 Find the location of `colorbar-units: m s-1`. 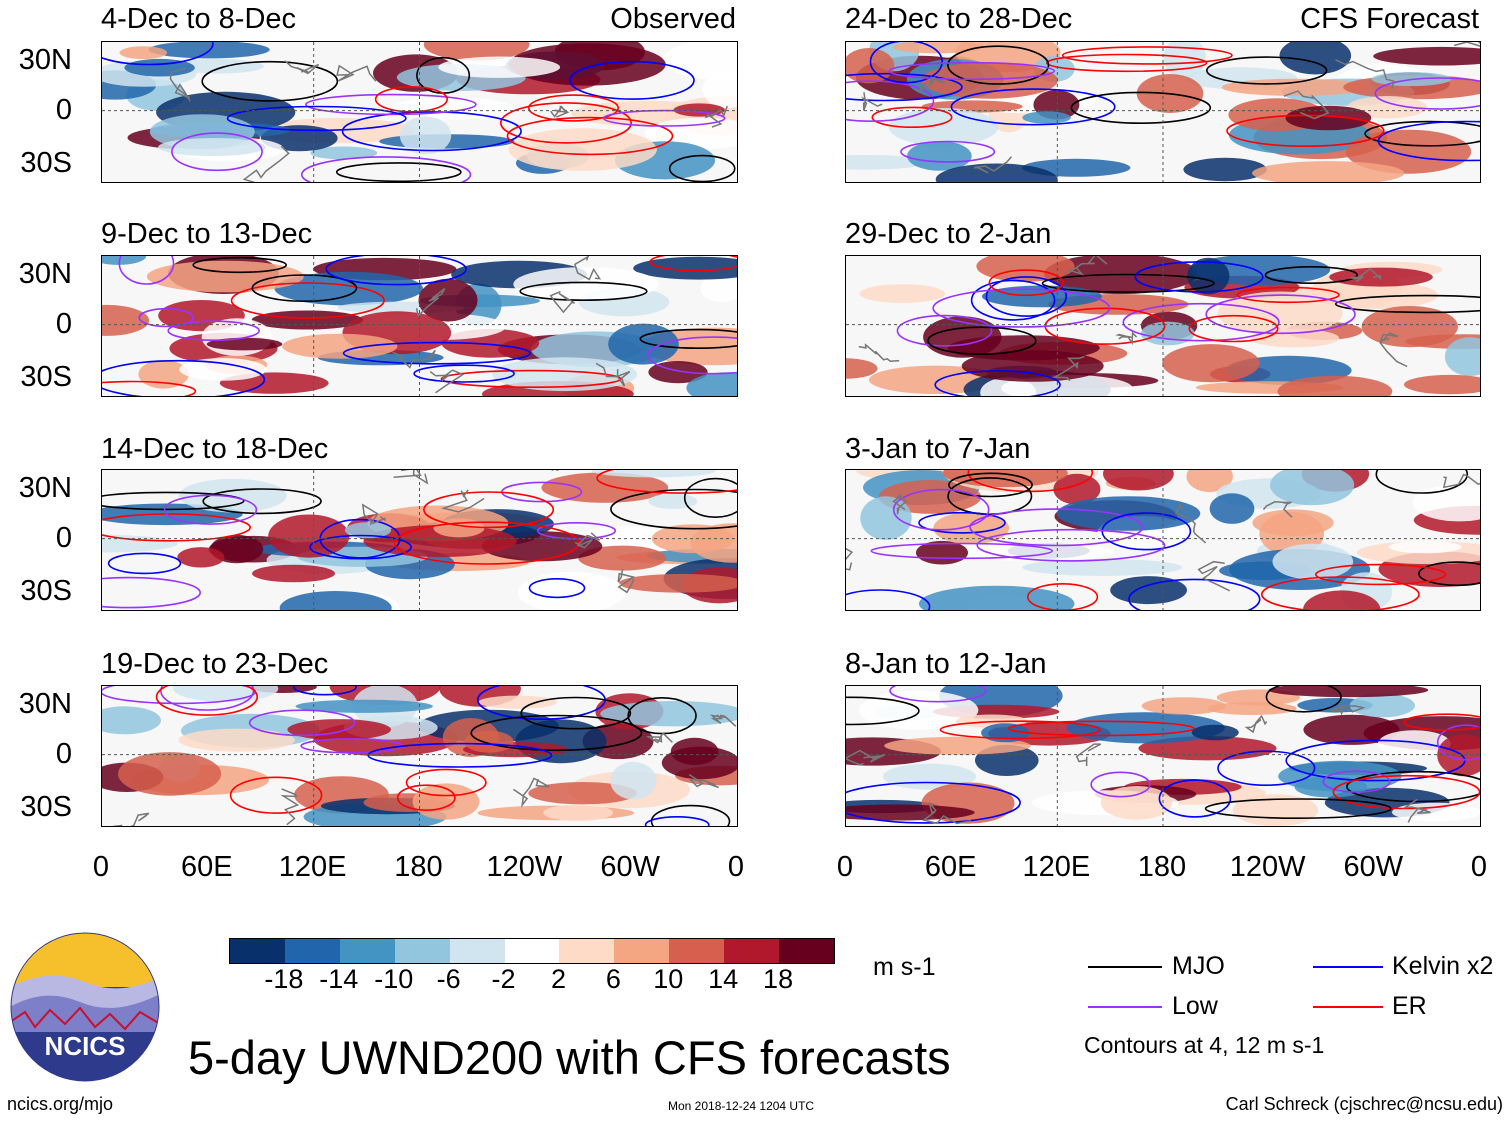

colorbar-units: m s-1 is located at coordinates (904, 967).